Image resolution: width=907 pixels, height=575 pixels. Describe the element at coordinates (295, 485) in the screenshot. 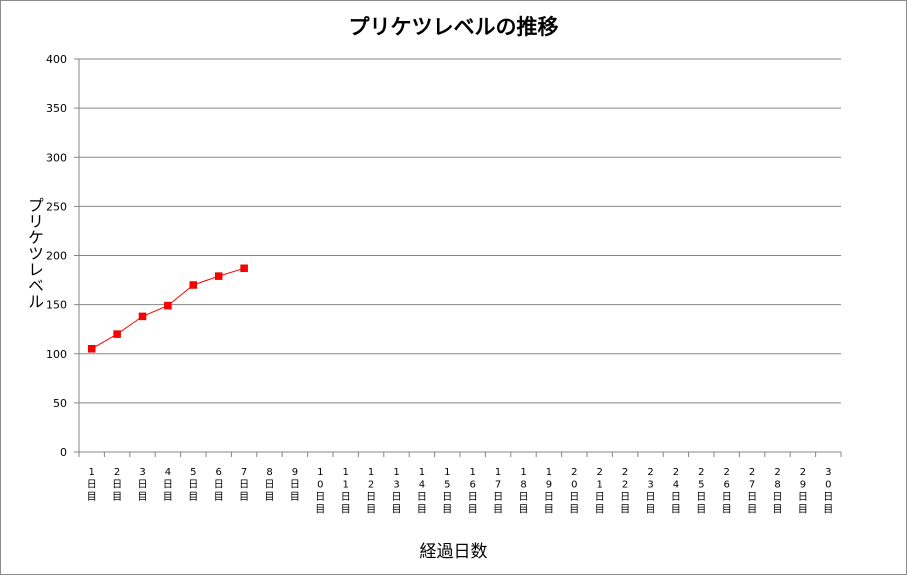

I see `x-tick-label: 9 日目` at that location.